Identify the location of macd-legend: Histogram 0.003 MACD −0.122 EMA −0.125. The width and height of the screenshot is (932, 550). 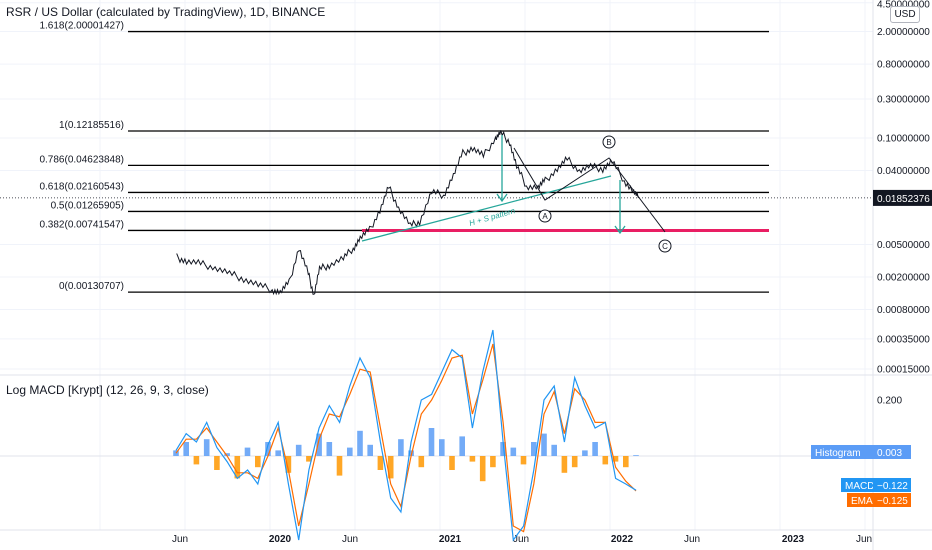
(861, 476).